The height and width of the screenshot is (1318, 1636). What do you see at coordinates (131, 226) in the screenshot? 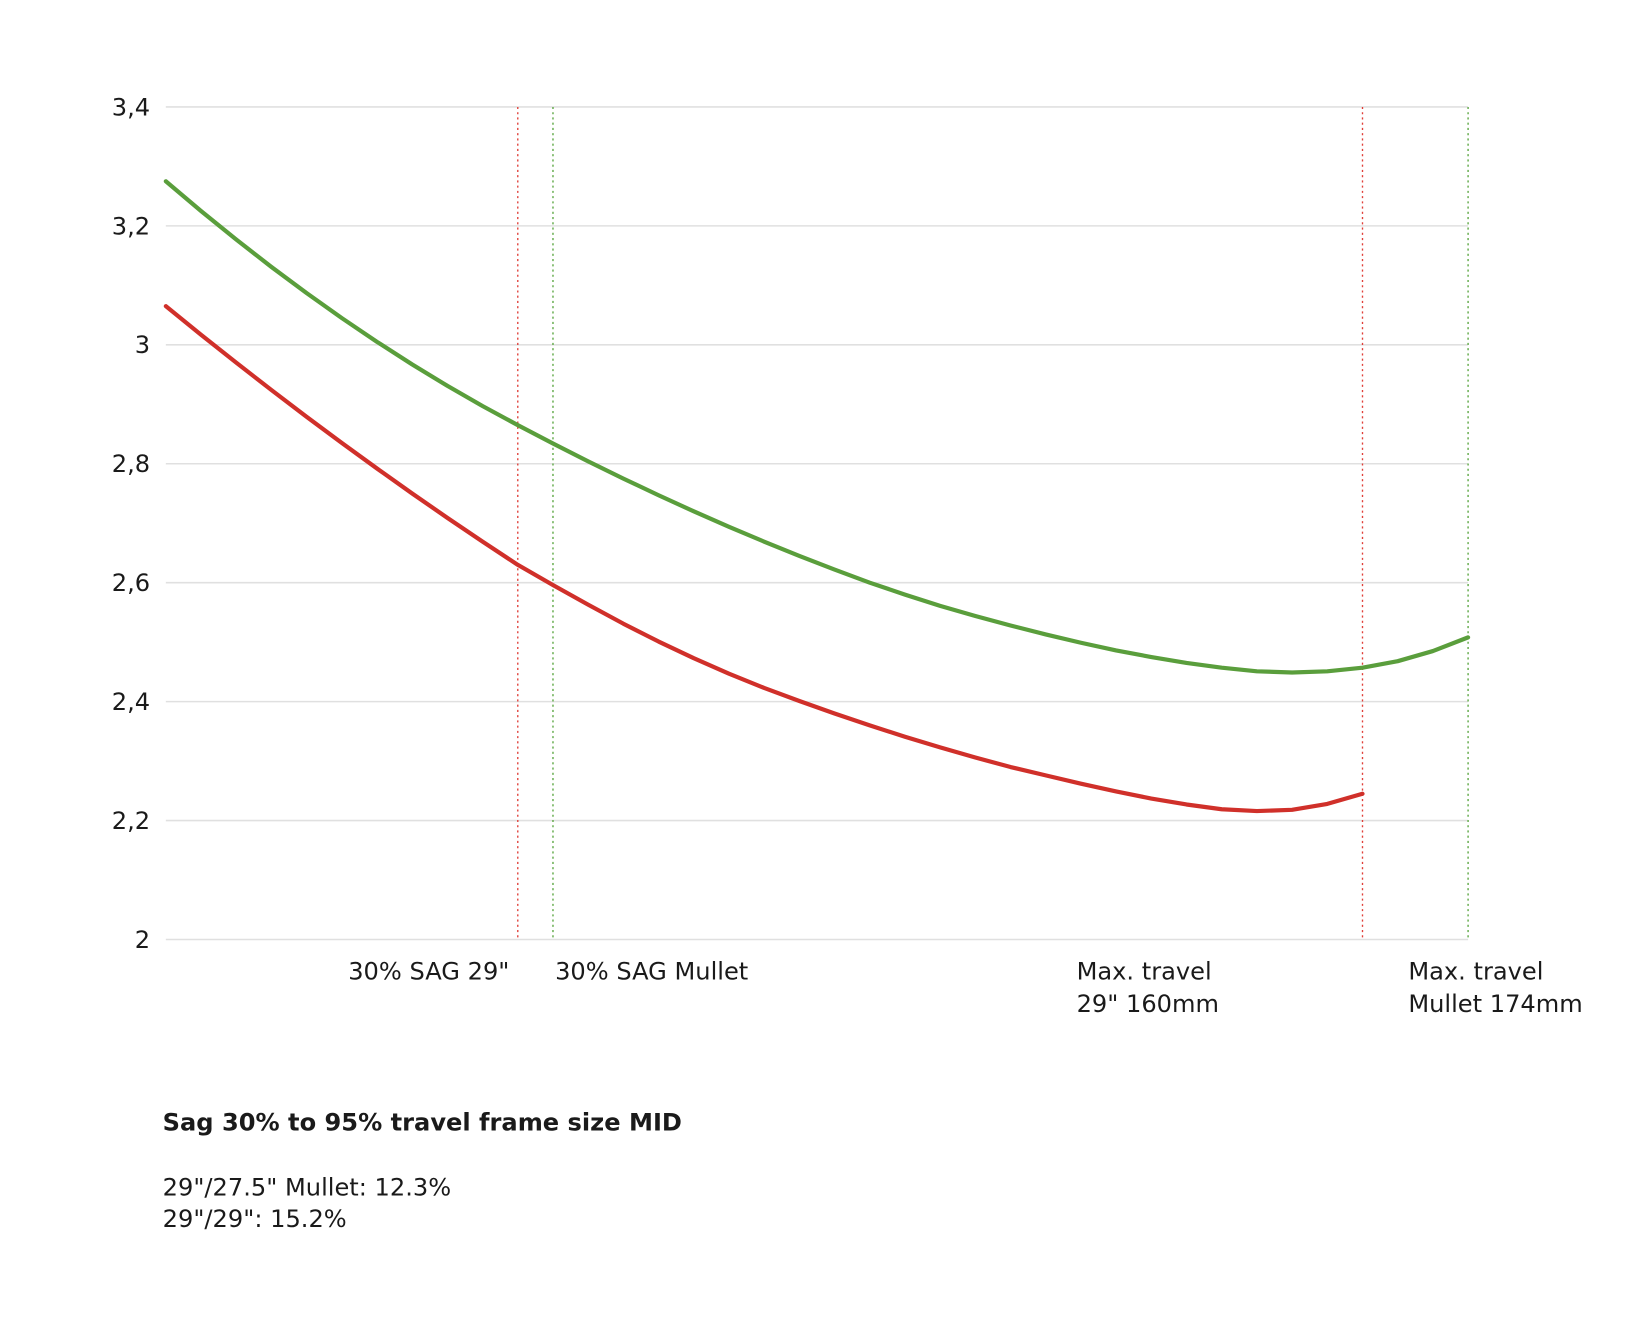
I see `y-tick-label: 3,2` at bounding box center [131, 226].